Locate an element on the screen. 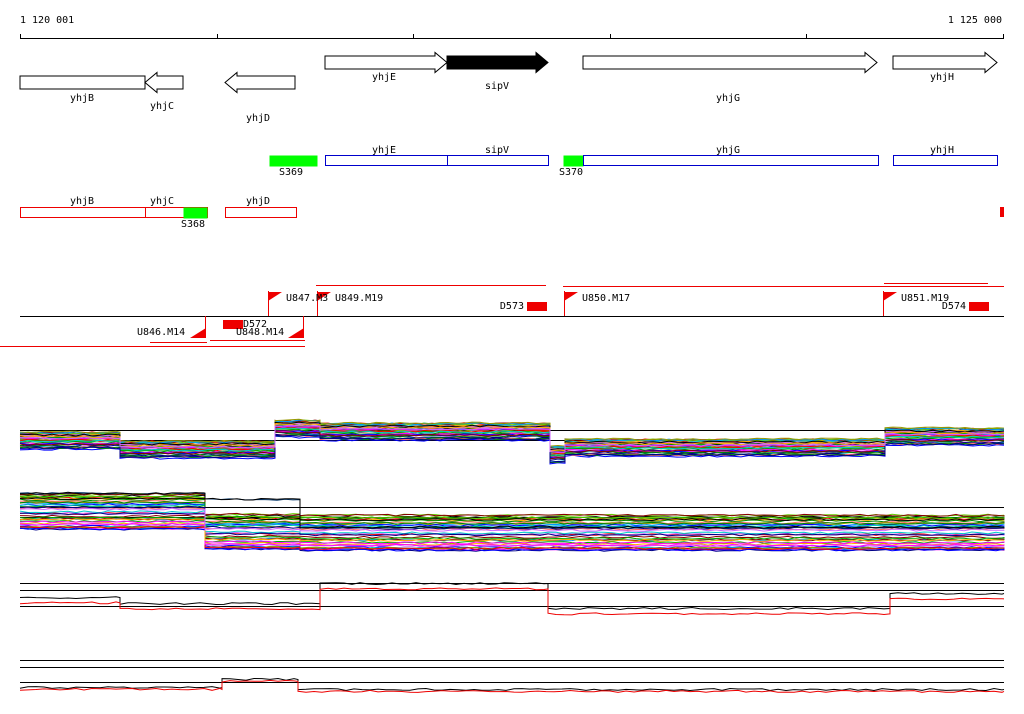  label: U850.M17 is located at coordinates (606, 298).